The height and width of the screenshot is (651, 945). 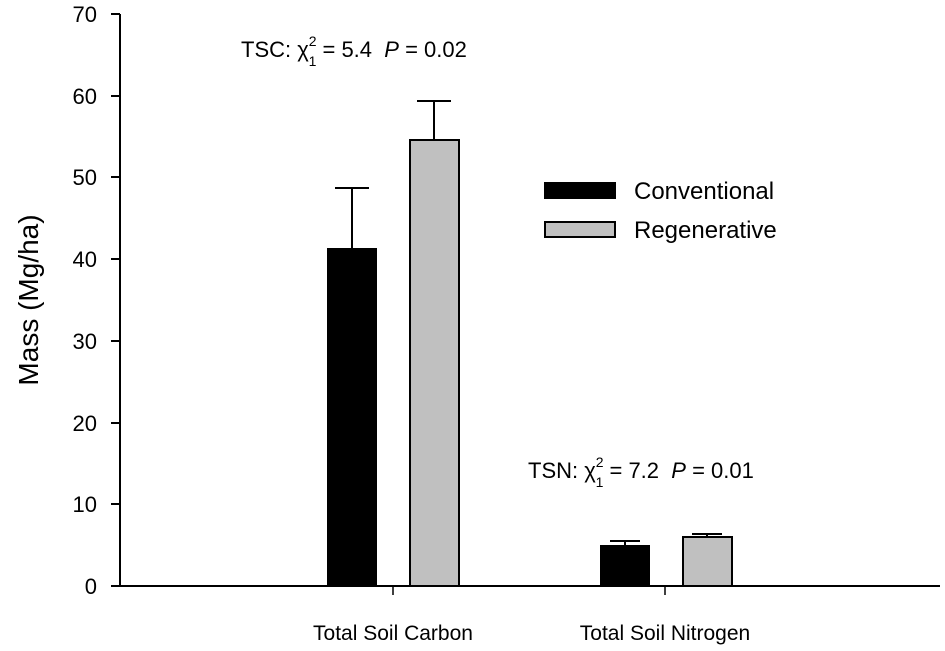 What do you see at coordinates (529, 590) in the screenshot?
I see `x-ticks` at bounding box center [529, 590].